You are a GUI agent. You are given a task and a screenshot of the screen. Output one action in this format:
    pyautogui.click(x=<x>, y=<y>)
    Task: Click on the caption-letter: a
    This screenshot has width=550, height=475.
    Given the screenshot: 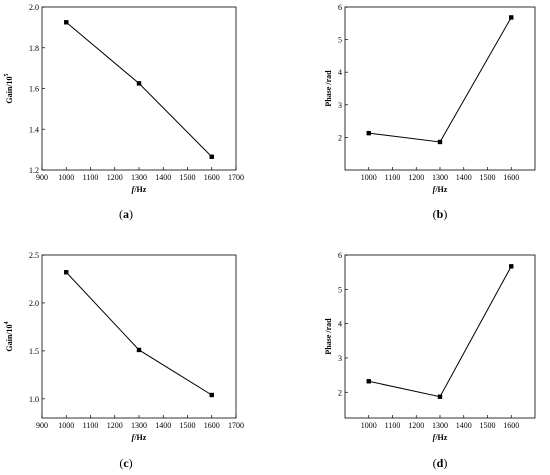 What is the action you would take?
    pyautogui.click(x=126, y=214)
    